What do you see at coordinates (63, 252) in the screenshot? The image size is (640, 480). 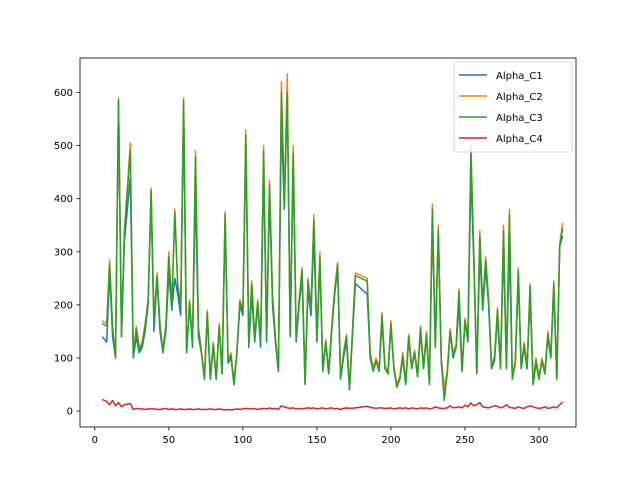 I see `y-tick-label: 300` at bounding box center [63, 252].